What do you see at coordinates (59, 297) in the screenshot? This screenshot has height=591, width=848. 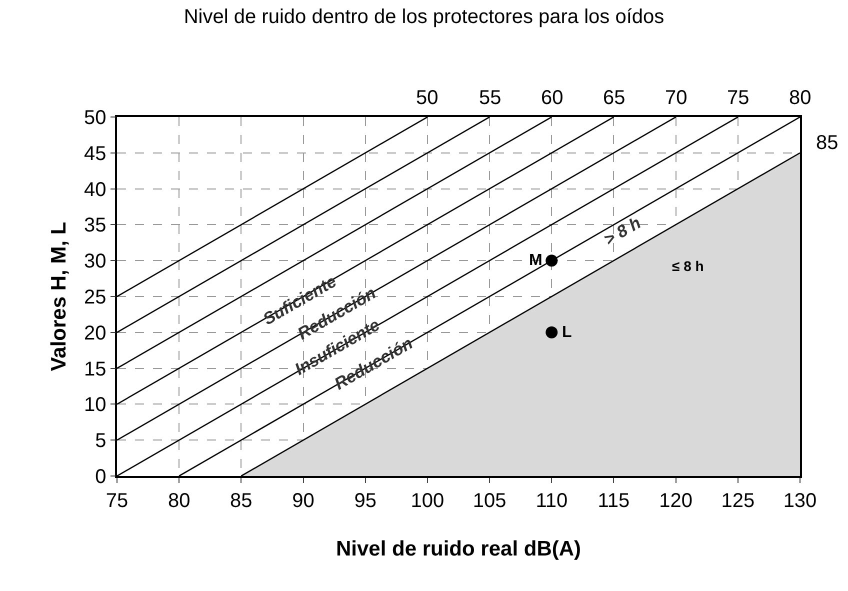 I see `y-axis-title: Valores H, M, L` at bounding box center [59, 297].